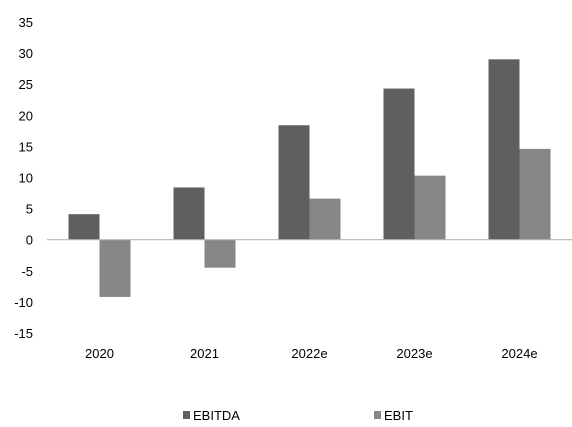 This screenshot has height=427, width=572. I want to click on legend-label-ebitda: EBITDA, so click(216, 415).